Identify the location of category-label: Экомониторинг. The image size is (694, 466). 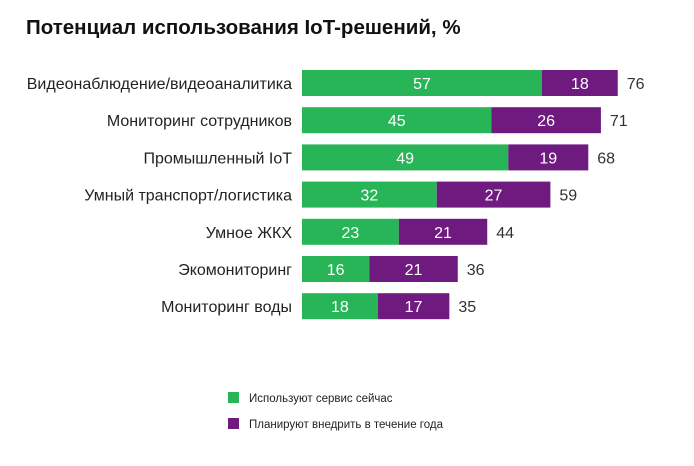
(235, 270).